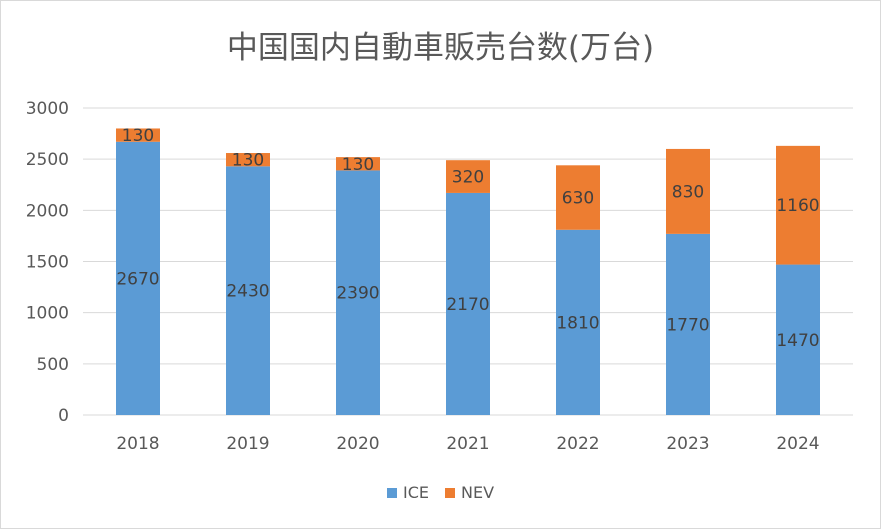  What do you see at coordinates (47, 109) in the screenshot?
I see `y-tick-label: 3000` at bounding box center [47, 109].